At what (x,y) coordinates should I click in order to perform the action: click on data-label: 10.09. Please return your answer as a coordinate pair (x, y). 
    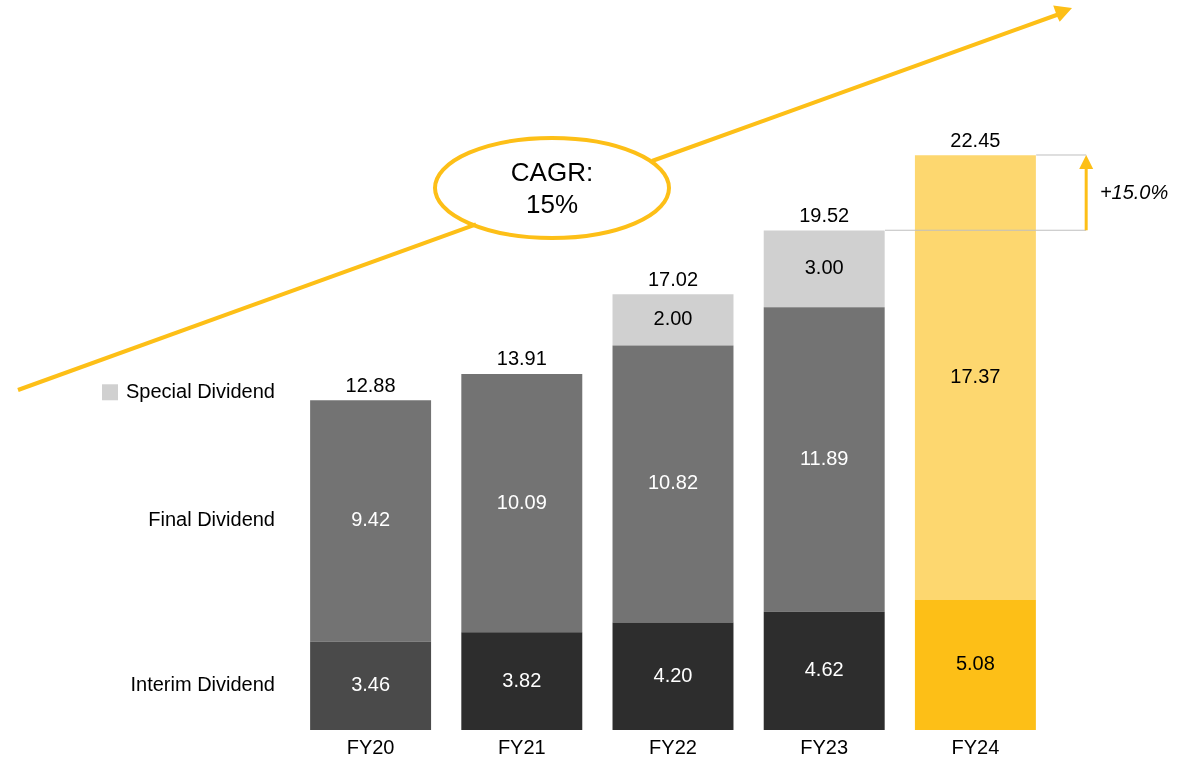
    Looking at the image, I should click on (521, 501).